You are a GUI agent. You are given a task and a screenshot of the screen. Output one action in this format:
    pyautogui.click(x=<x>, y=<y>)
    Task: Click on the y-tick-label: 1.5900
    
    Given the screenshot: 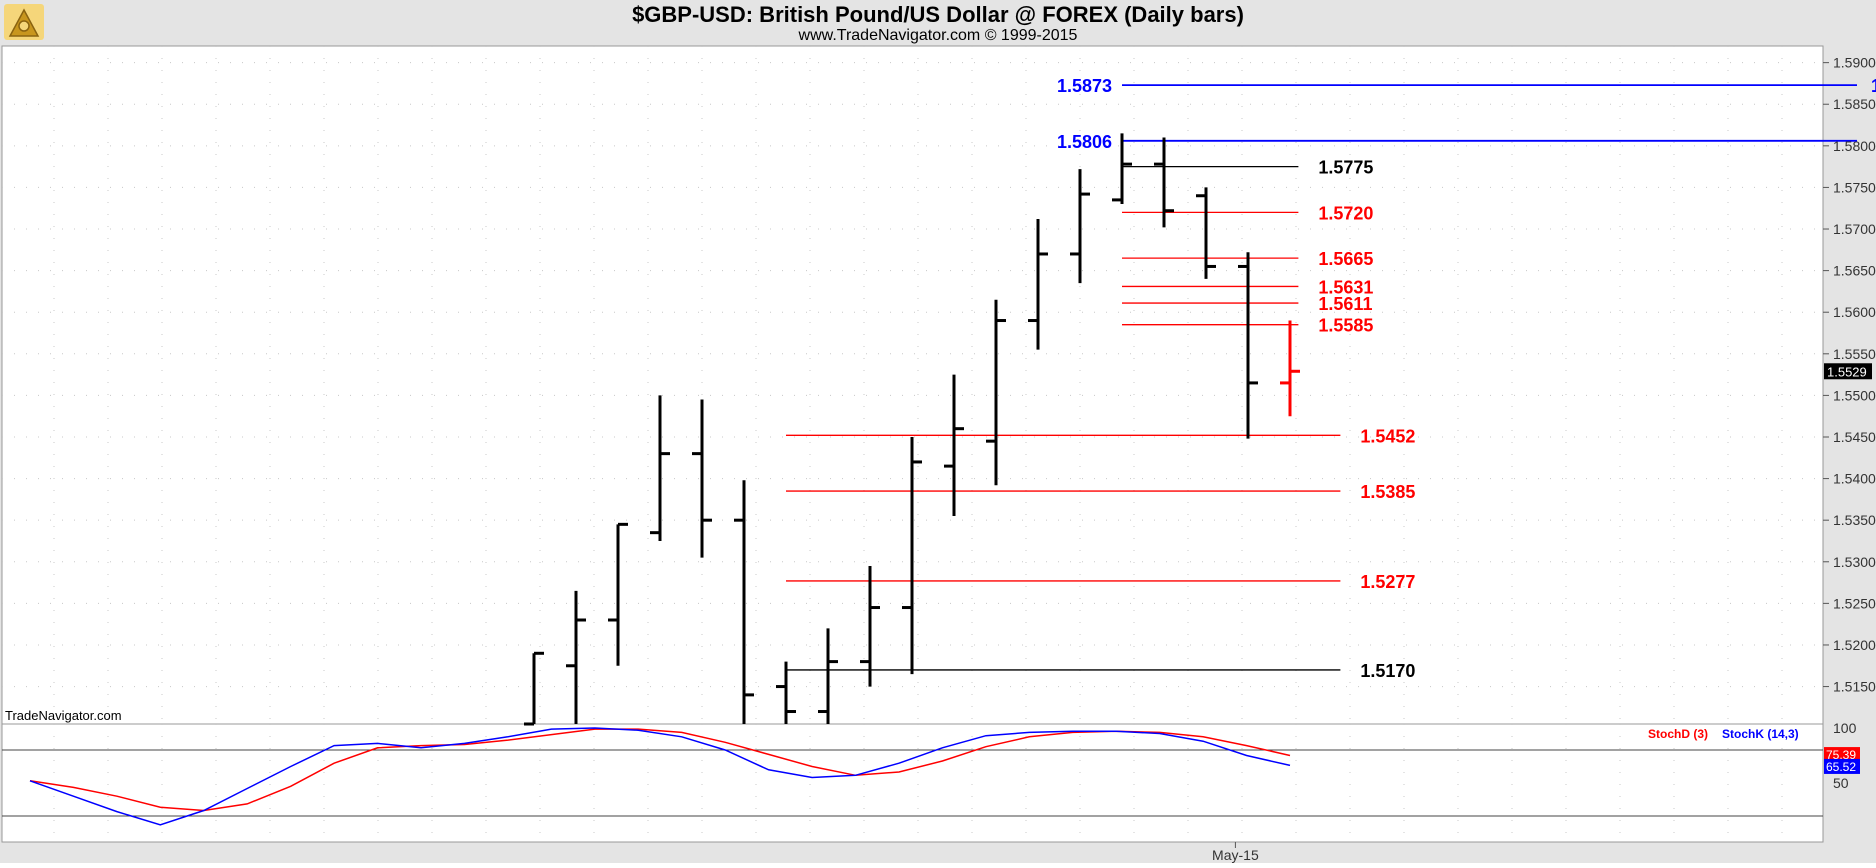 What is the action you would take?
    pyautogui.click(x=1854, y=63)
    